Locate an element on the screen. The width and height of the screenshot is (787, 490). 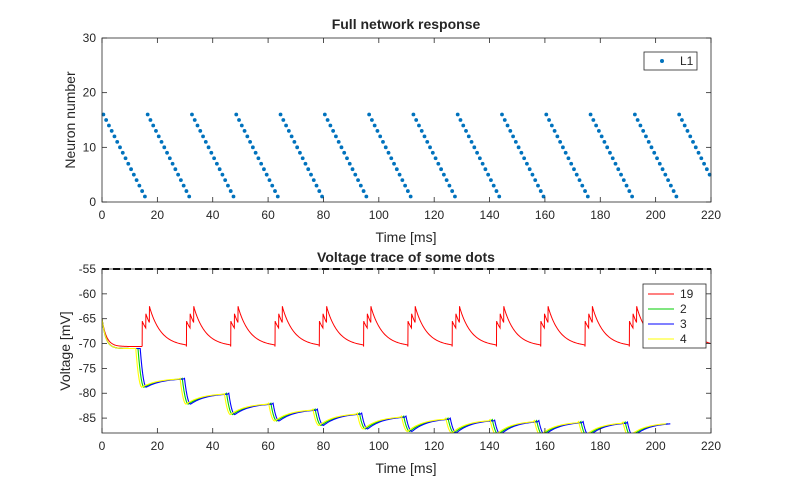
raster-legend-marker is located at coordinates (662, 61).